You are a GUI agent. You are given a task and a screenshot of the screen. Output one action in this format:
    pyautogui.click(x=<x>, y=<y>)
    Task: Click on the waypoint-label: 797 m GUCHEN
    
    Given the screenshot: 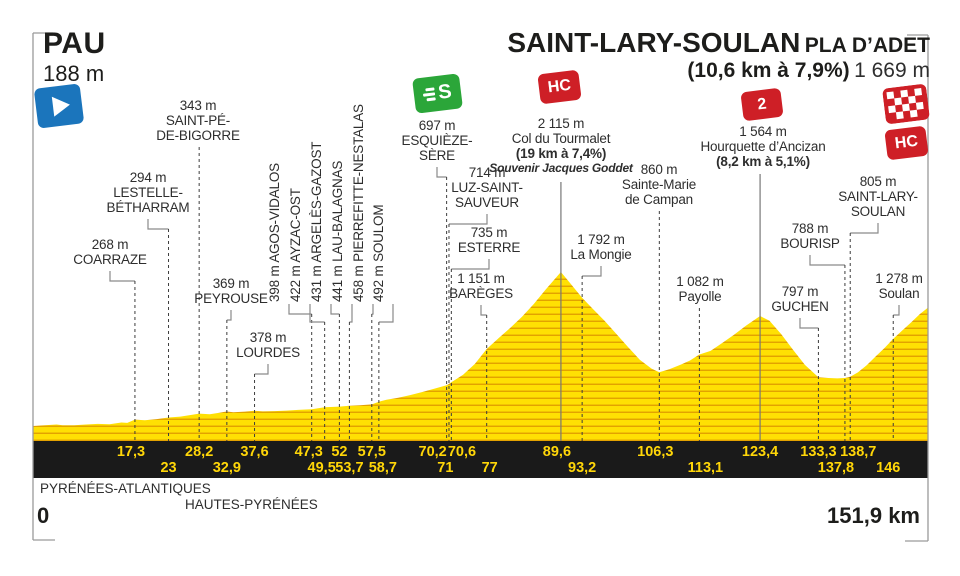 What is the action you would take?
    pyautogui.click(x=800, y=299)
    